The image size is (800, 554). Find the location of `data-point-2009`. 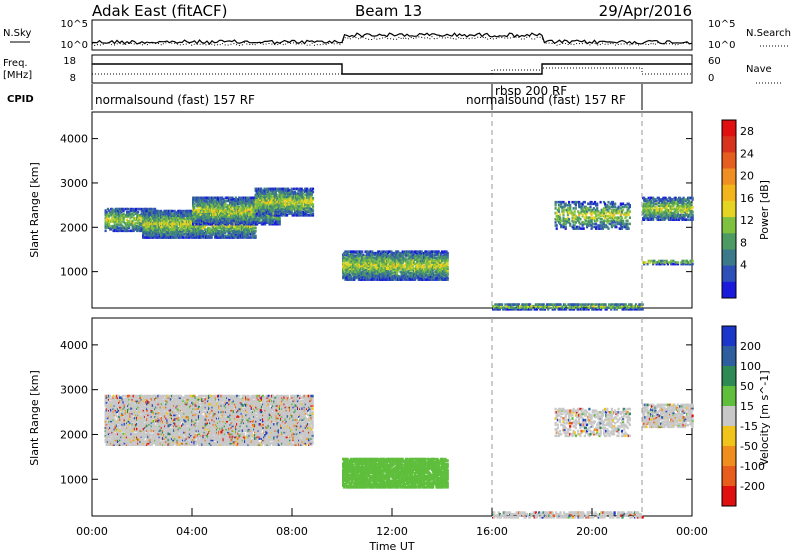

data-point-2009 is located at coordinates (208, 224).